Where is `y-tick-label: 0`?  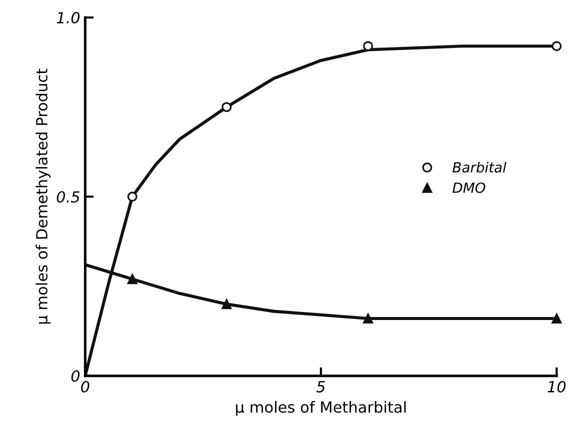
y-tick-label: 0 is located at coordinates (75, 376).